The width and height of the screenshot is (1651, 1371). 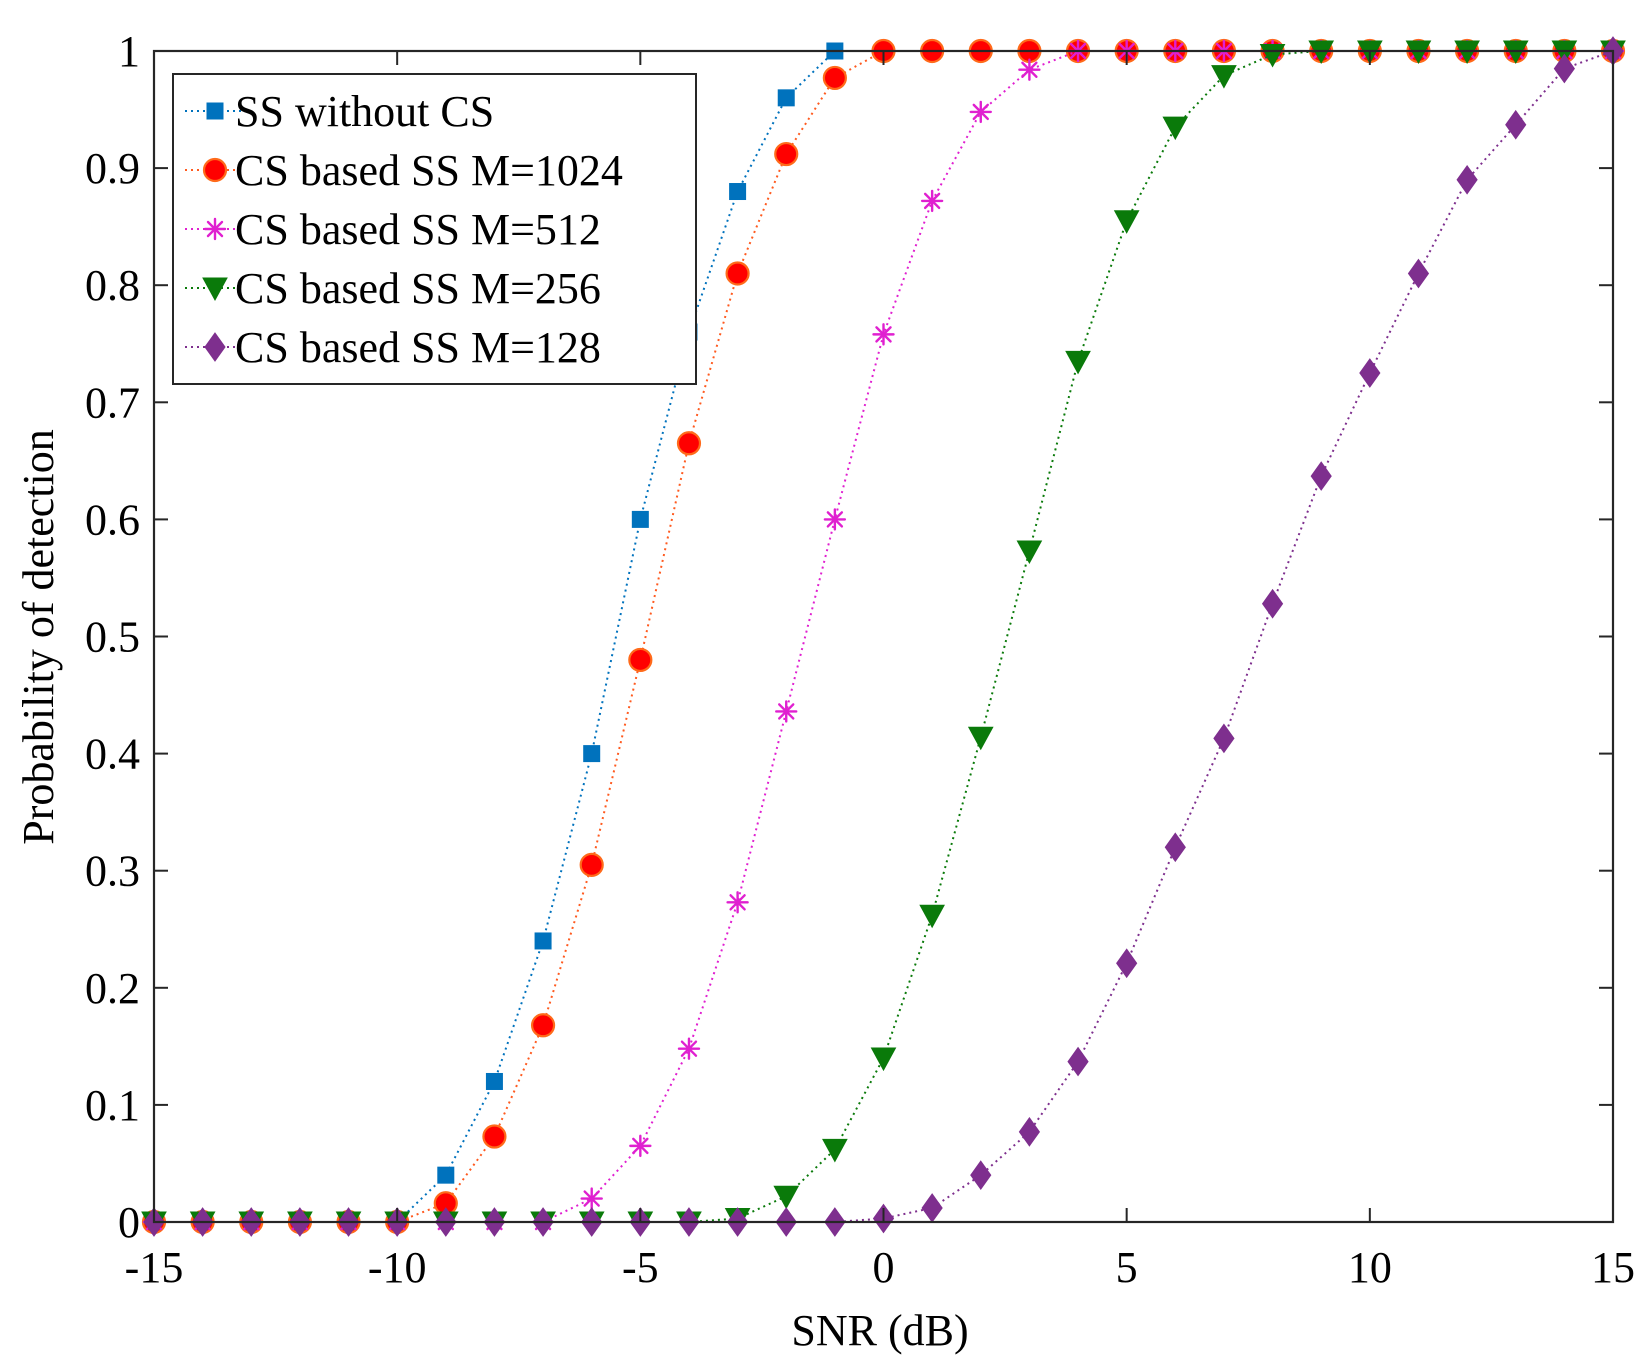 I want to click on legend-label: CS based SS M=128, so click(x=418, y=347).